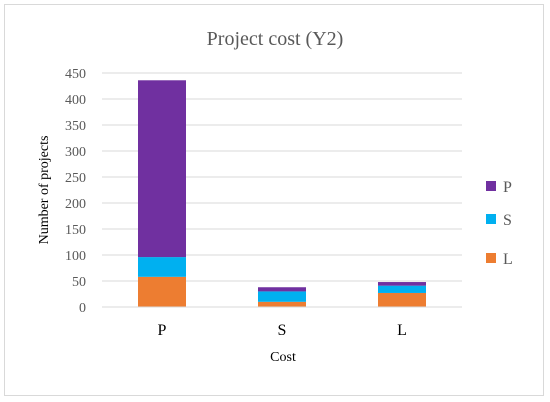 Image resolution: width=550 pixels, height=402 pixels. What do you see at coordinates (75, 191) in the screenshot?
I see `y-axis-ticks: 0 50 100 150 200 250 300 350 400 450` at bounding box center [75, 191].